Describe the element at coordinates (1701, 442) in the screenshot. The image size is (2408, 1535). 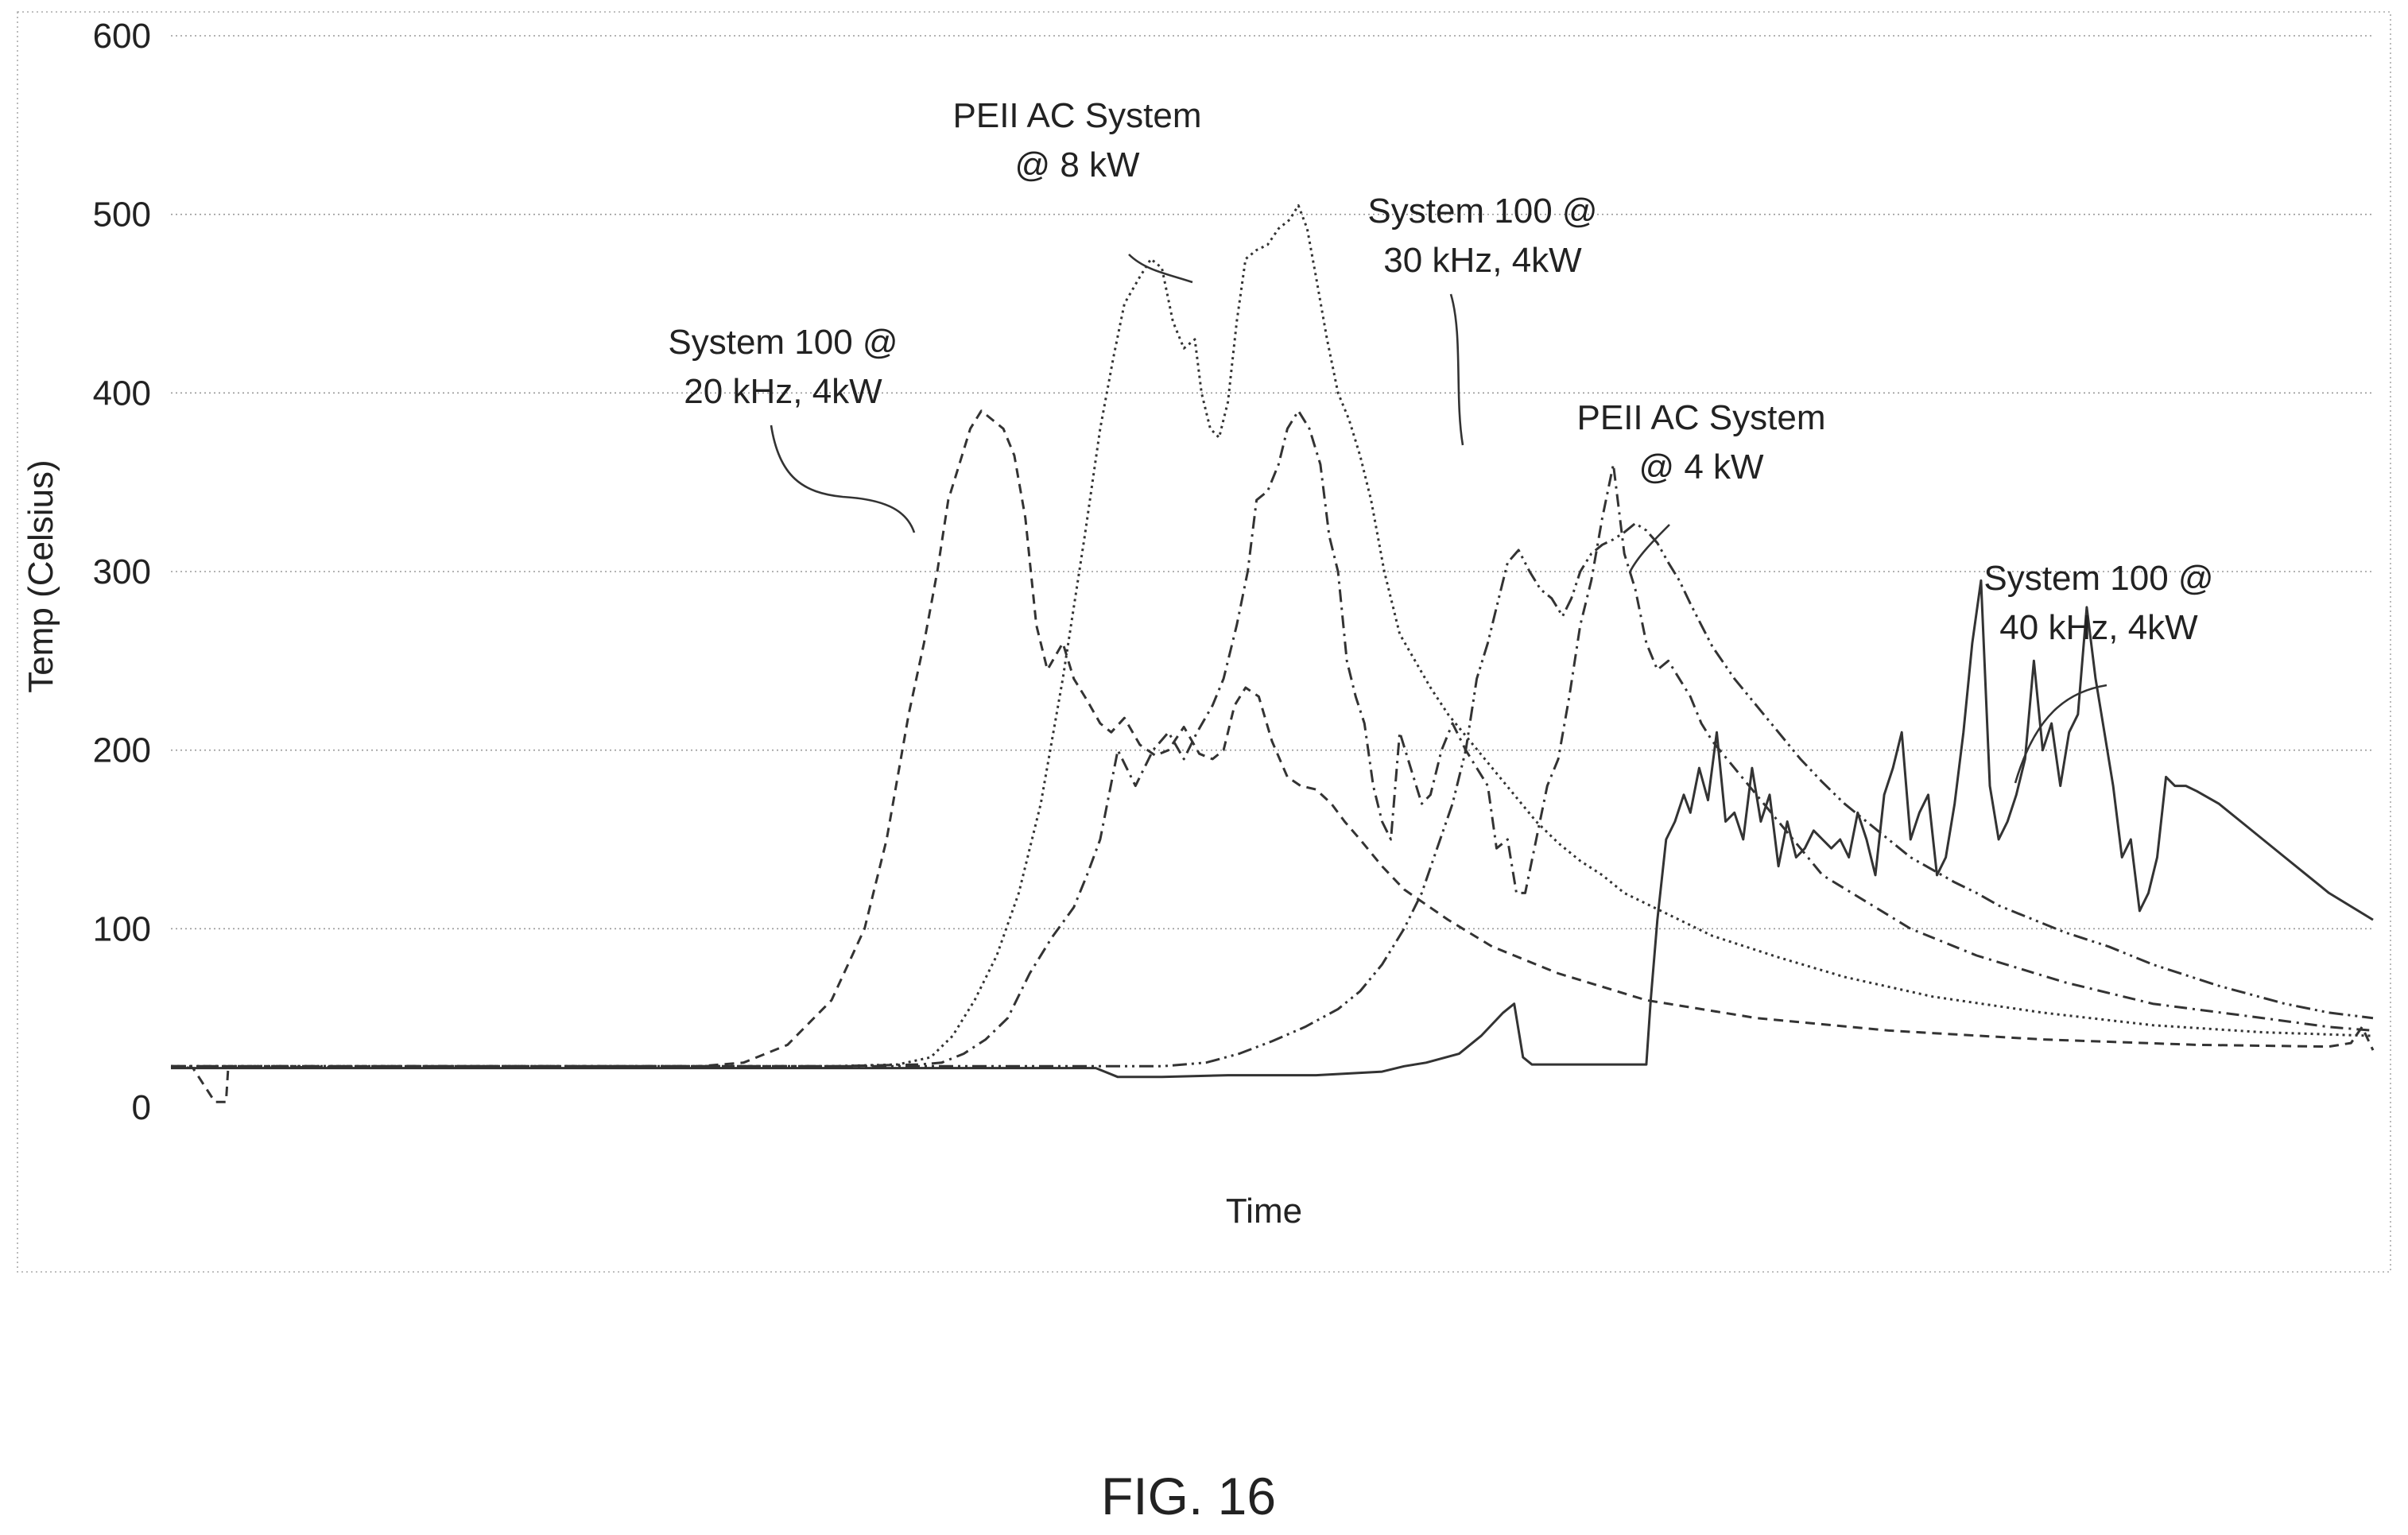
I see `annotation-4: PEII AC System @ 4 kW` at that location.